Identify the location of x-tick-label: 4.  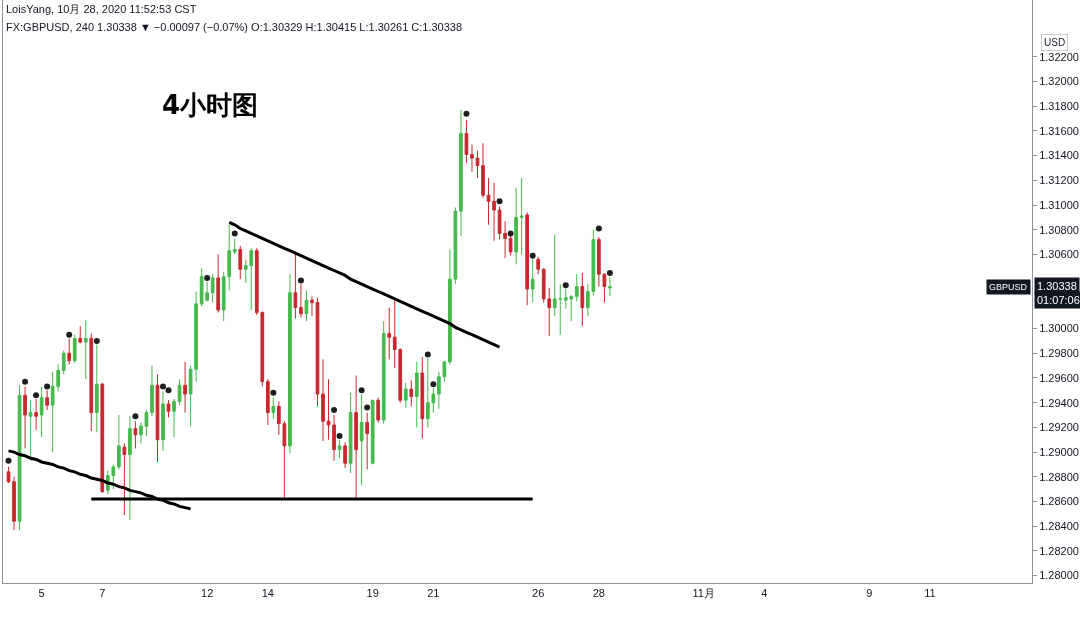
(764, 593).